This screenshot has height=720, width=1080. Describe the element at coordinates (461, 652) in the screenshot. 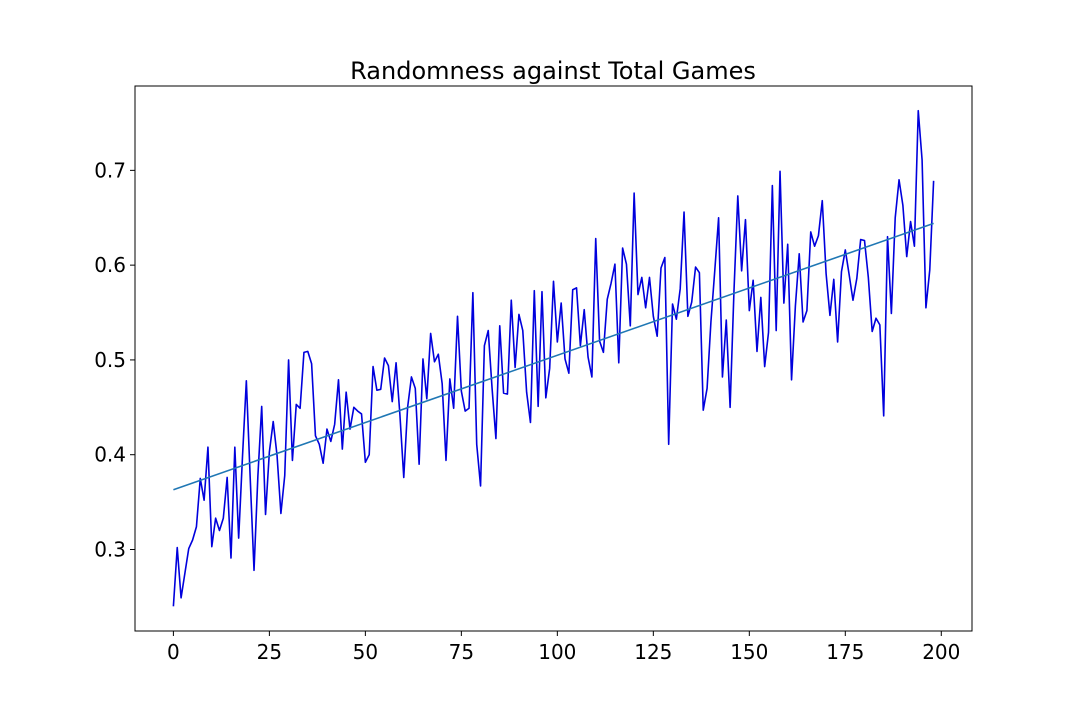

I see `x-tick-label: 75` at that location.